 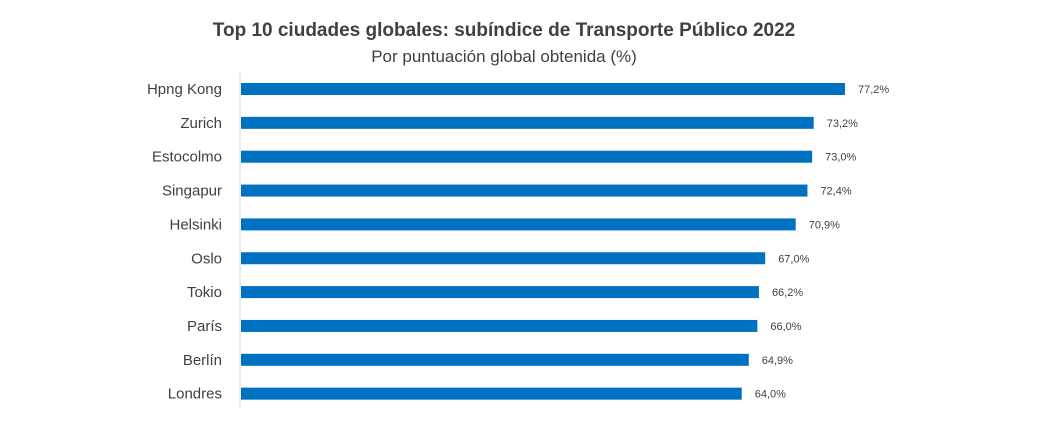 I want to click on category-label: Berlín, so click(x=202, y=360).